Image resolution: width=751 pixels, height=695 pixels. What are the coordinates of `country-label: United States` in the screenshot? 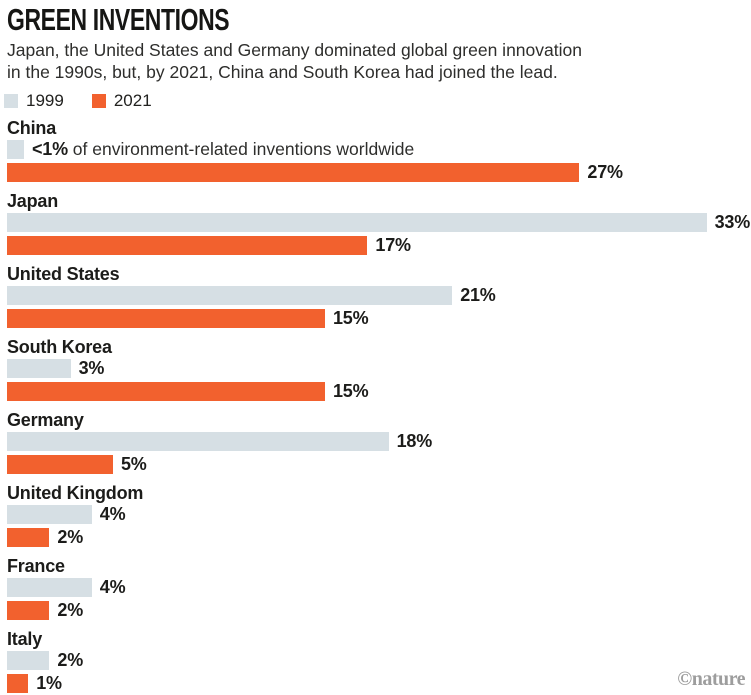 It's located at (63, 274).